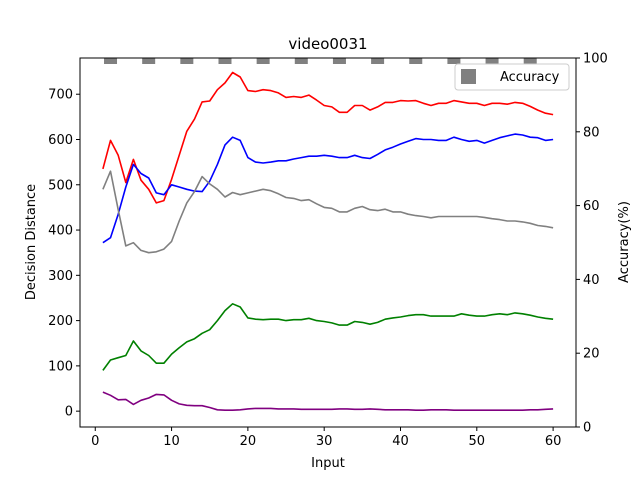 The image size is (640, 480). Describe the element at coordinates (468, 76) in the screenshot. I see `legend-swatch-accuracy` at that location.